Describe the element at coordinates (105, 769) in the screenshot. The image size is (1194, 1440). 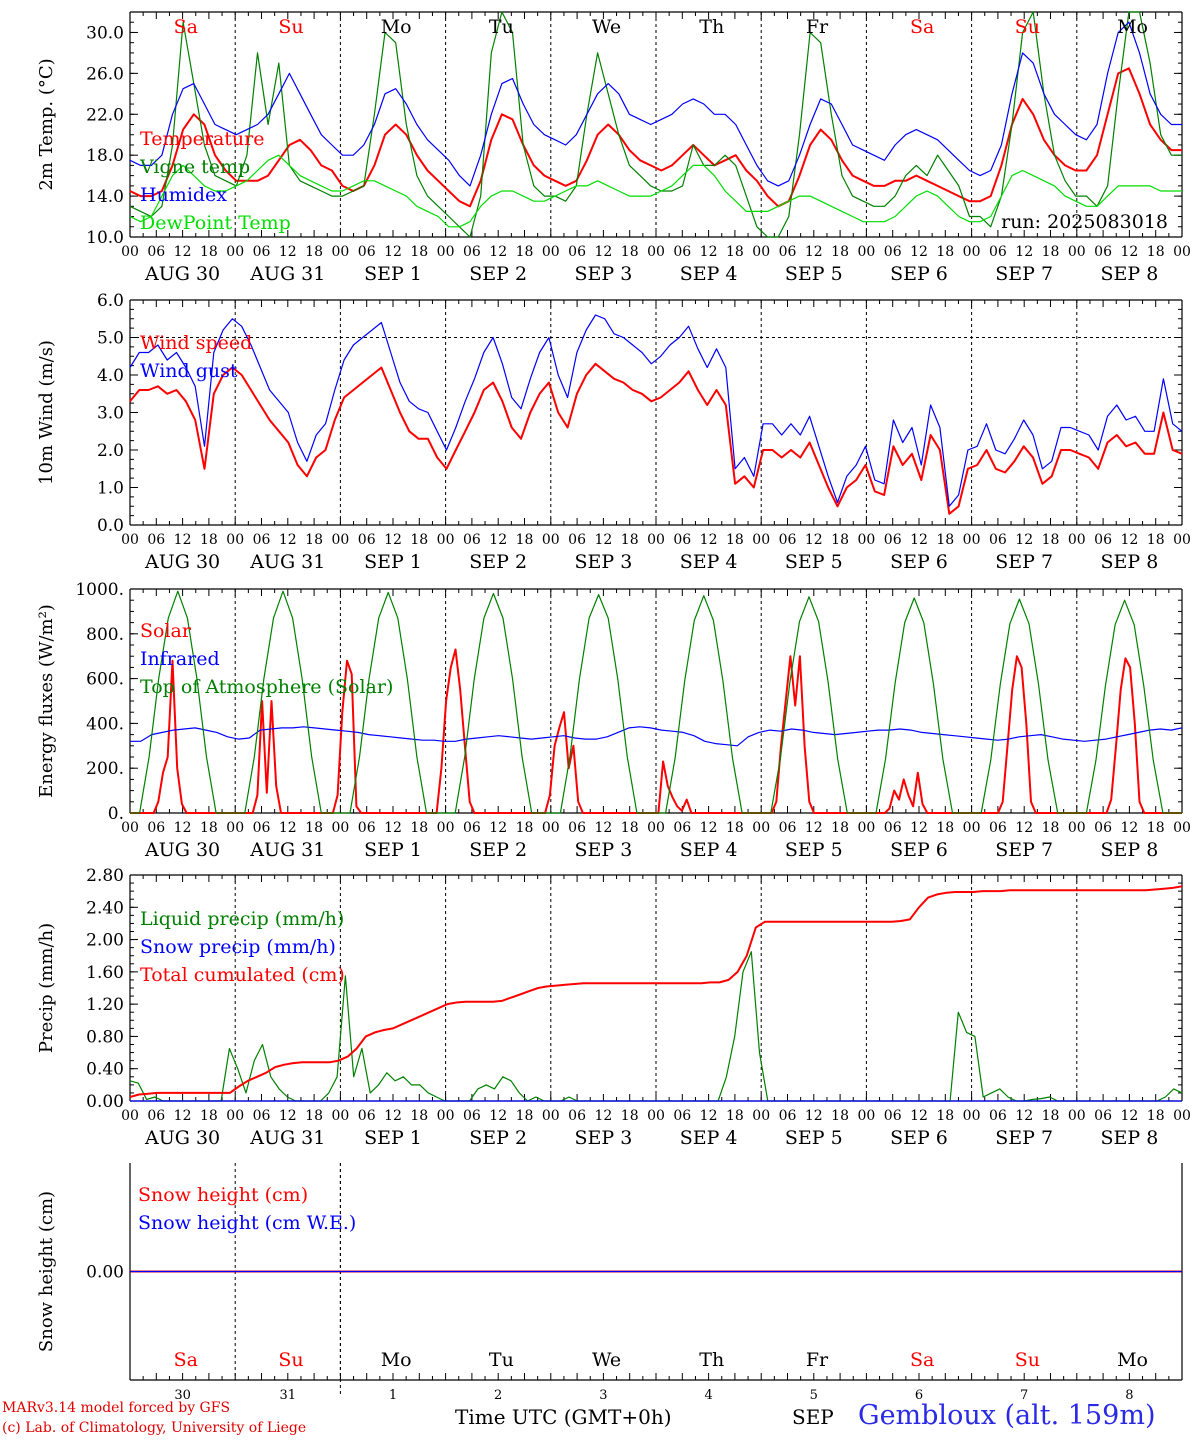
I see `y-tick-label: 200.` at that location.